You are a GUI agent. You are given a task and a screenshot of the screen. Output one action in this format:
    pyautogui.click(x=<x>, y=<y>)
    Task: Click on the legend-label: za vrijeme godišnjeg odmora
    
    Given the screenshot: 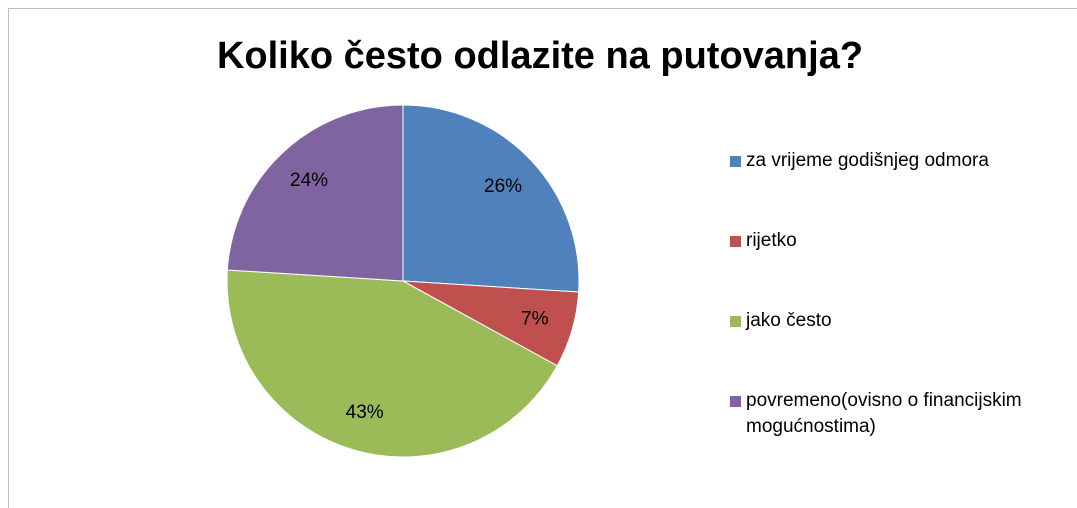 What is the action you would take?
    pyautogui.click(x=867, y=160)
    